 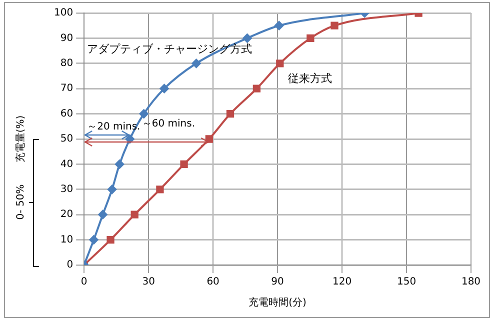 What do you see at coordinates (70, 265) in the screenshot?
I see `y-tick-label: 0` at bounding box center [70, 265].